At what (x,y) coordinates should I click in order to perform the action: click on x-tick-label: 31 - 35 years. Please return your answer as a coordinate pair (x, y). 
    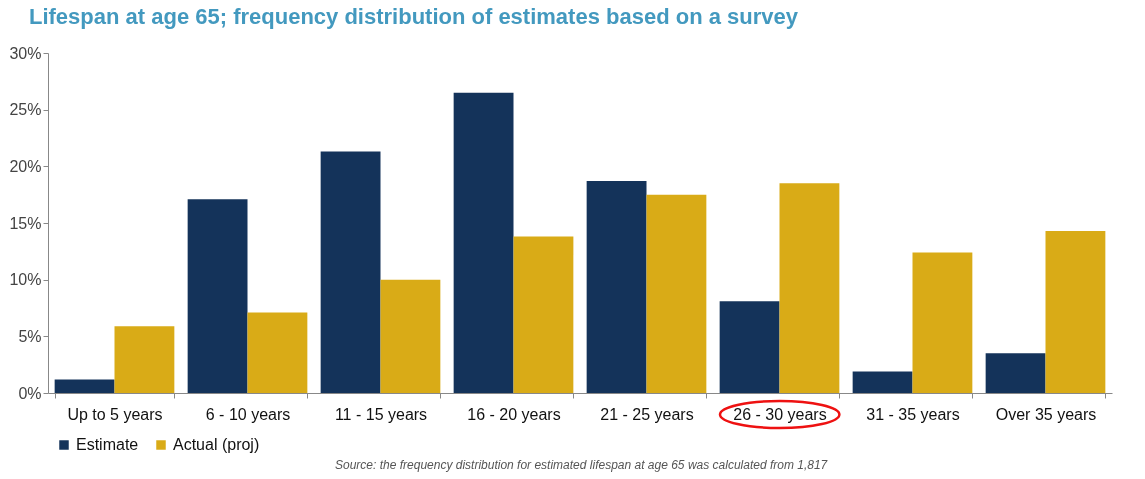
    Looking at the image, I should click on (913, 414).